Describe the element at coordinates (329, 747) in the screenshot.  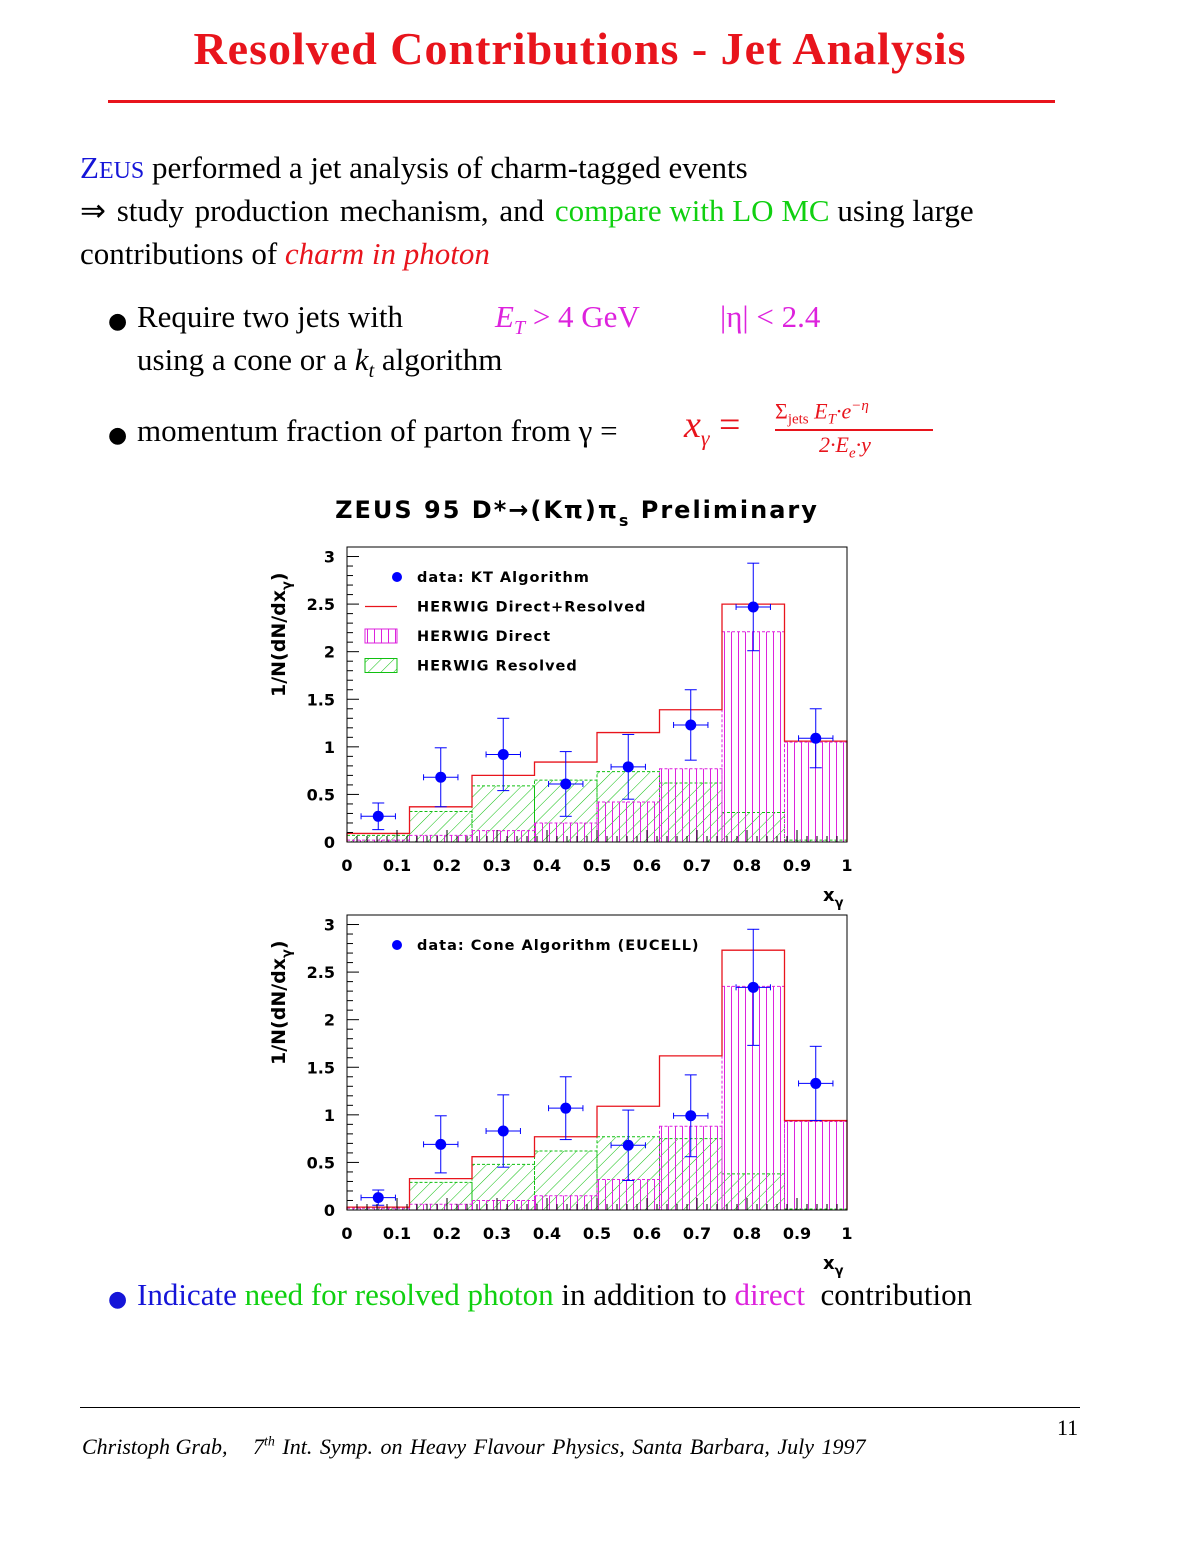
I see `y-tick-label: 1` at that location.